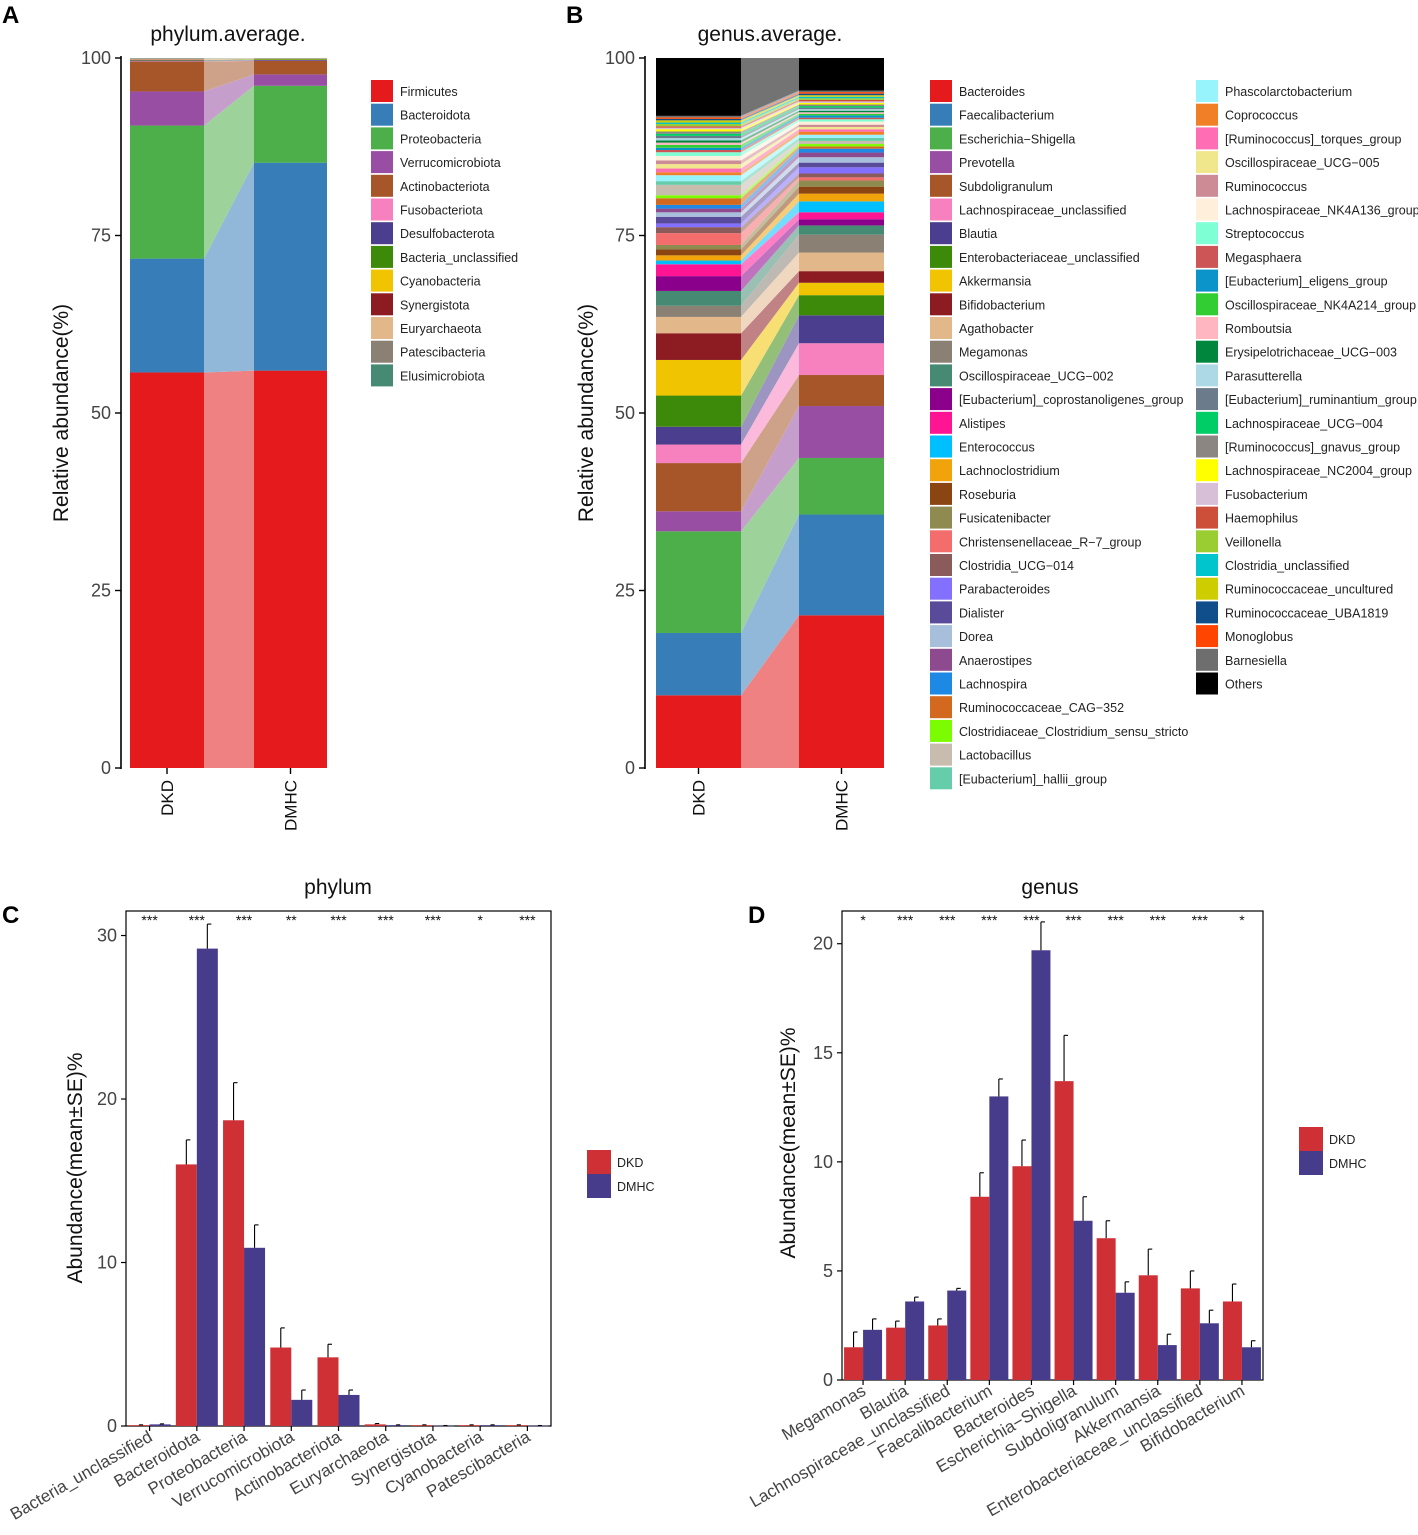 This screenshot has height=1535, width=1418. What do you see at coordinates (841, 243) in the screenshot?
I see `bar-segment-megamonas-dmhc` at bounding box center [841, 243].